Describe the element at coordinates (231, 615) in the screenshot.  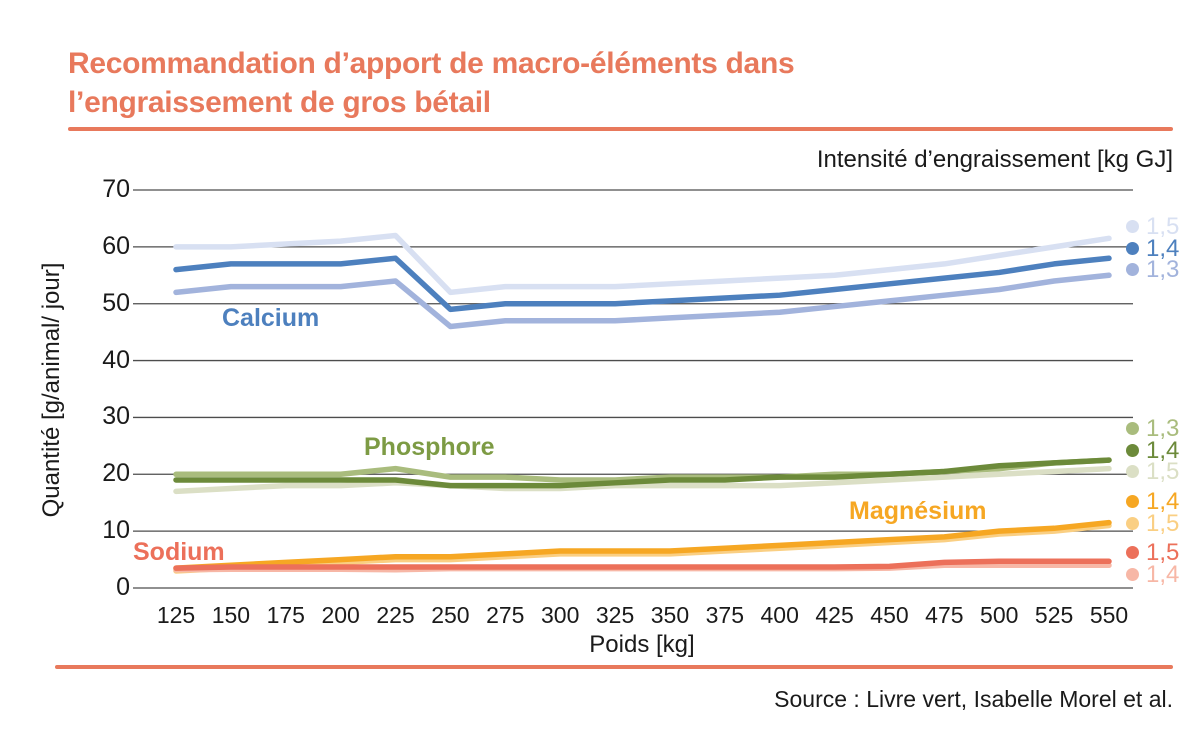
I see `x-tick-label: 150` at that location.